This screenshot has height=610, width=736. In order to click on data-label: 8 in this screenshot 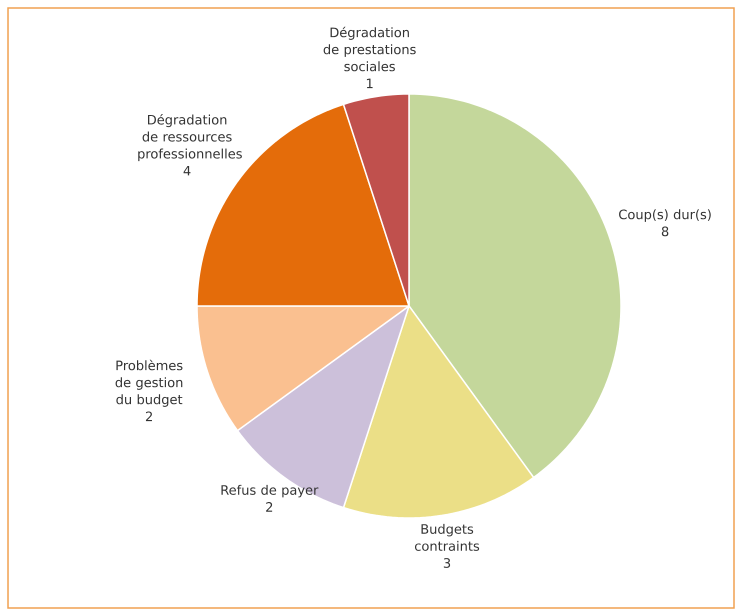, I will do `click(665, 231)`.